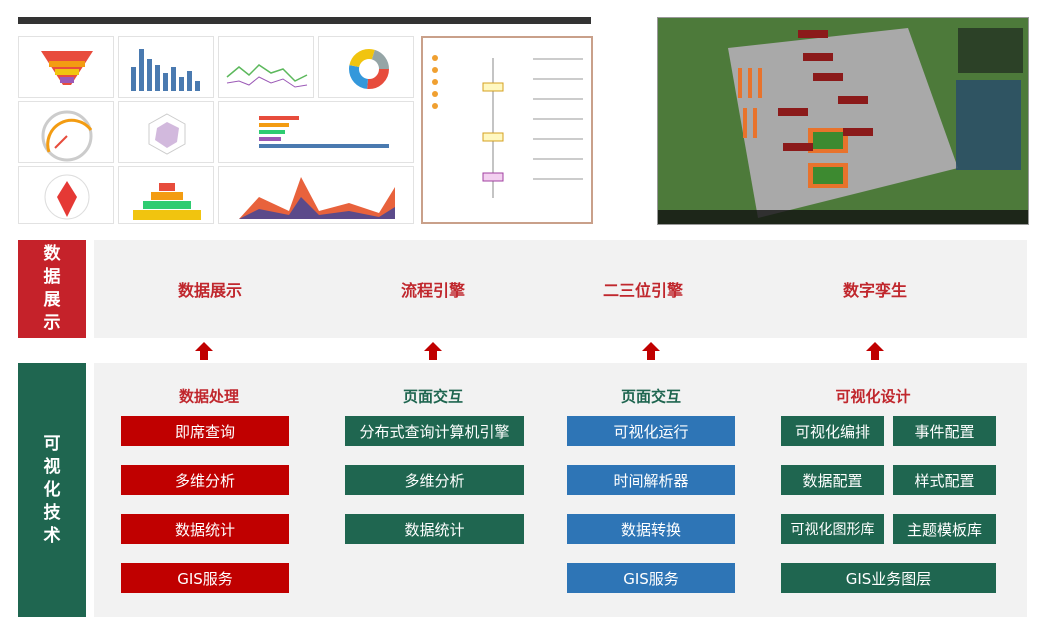 The width and height of the screenshot is (1051, 636). What do you see at coordinates (52, 535) in the screenshot?
I see `side-char: 术` at bounding box center [52, 535].